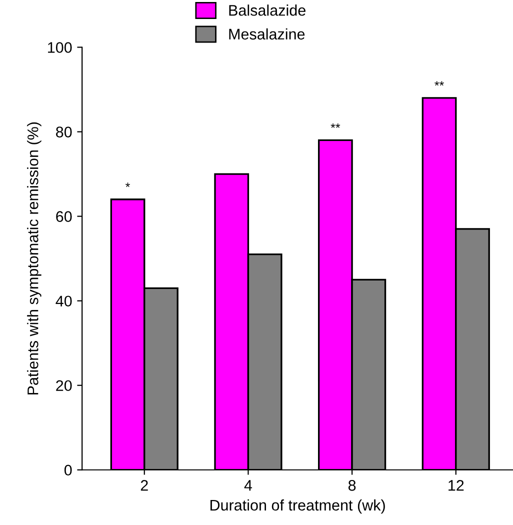 The width and height of the screenshot is (513, 525). Describe the element at coordinates (64, 301) in the screenshot. I see `y-tick-label: 40` at that location.